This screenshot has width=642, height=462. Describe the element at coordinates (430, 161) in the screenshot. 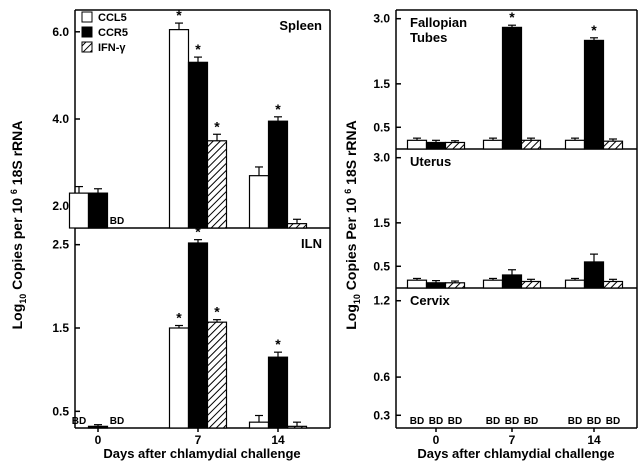

I see `panel-label: Uterus` at that location.